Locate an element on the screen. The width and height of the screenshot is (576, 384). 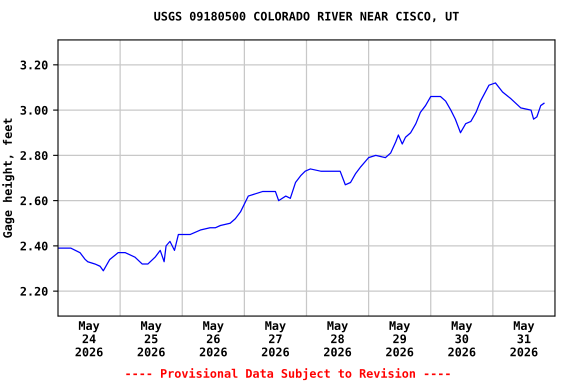
x-tick-label: May 31 2026 is located at coordinates (524, 338).